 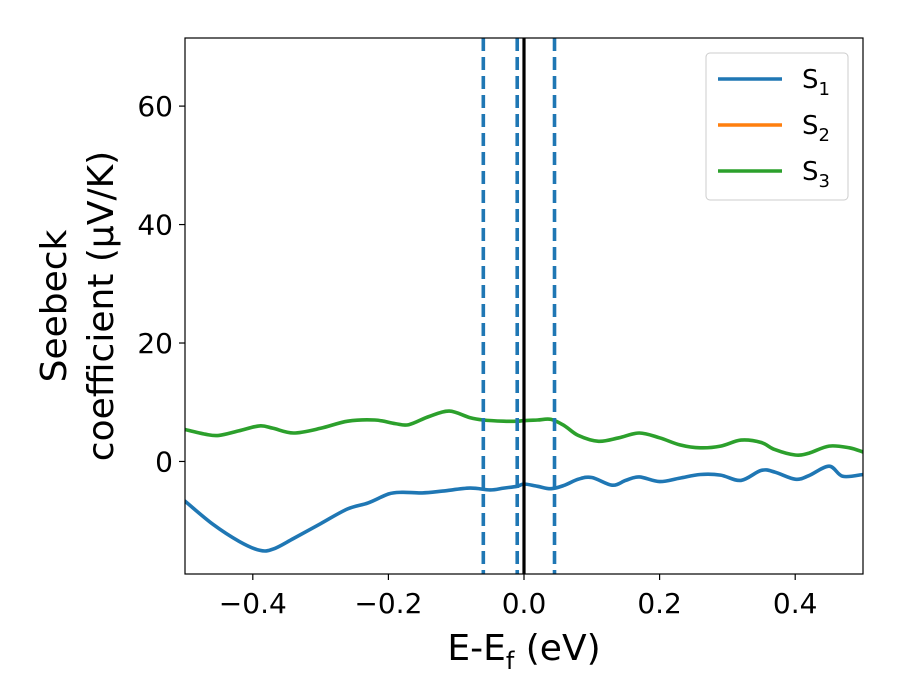 I want to click on y-axis-label-line2: coefficient (μV/K), so click(x=101, y=306).